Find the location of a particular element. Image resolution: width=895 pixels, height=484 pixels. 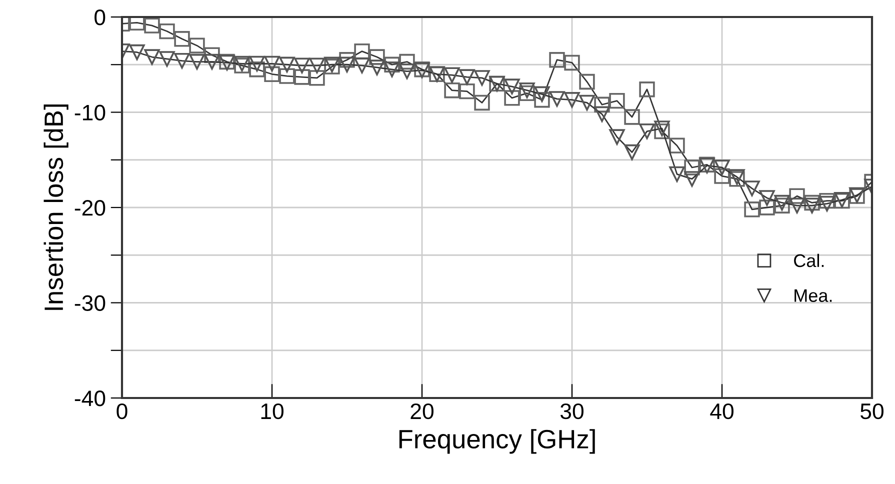

y-axis-title: Insertion loss [dB] is located at coordinates (56, 207).